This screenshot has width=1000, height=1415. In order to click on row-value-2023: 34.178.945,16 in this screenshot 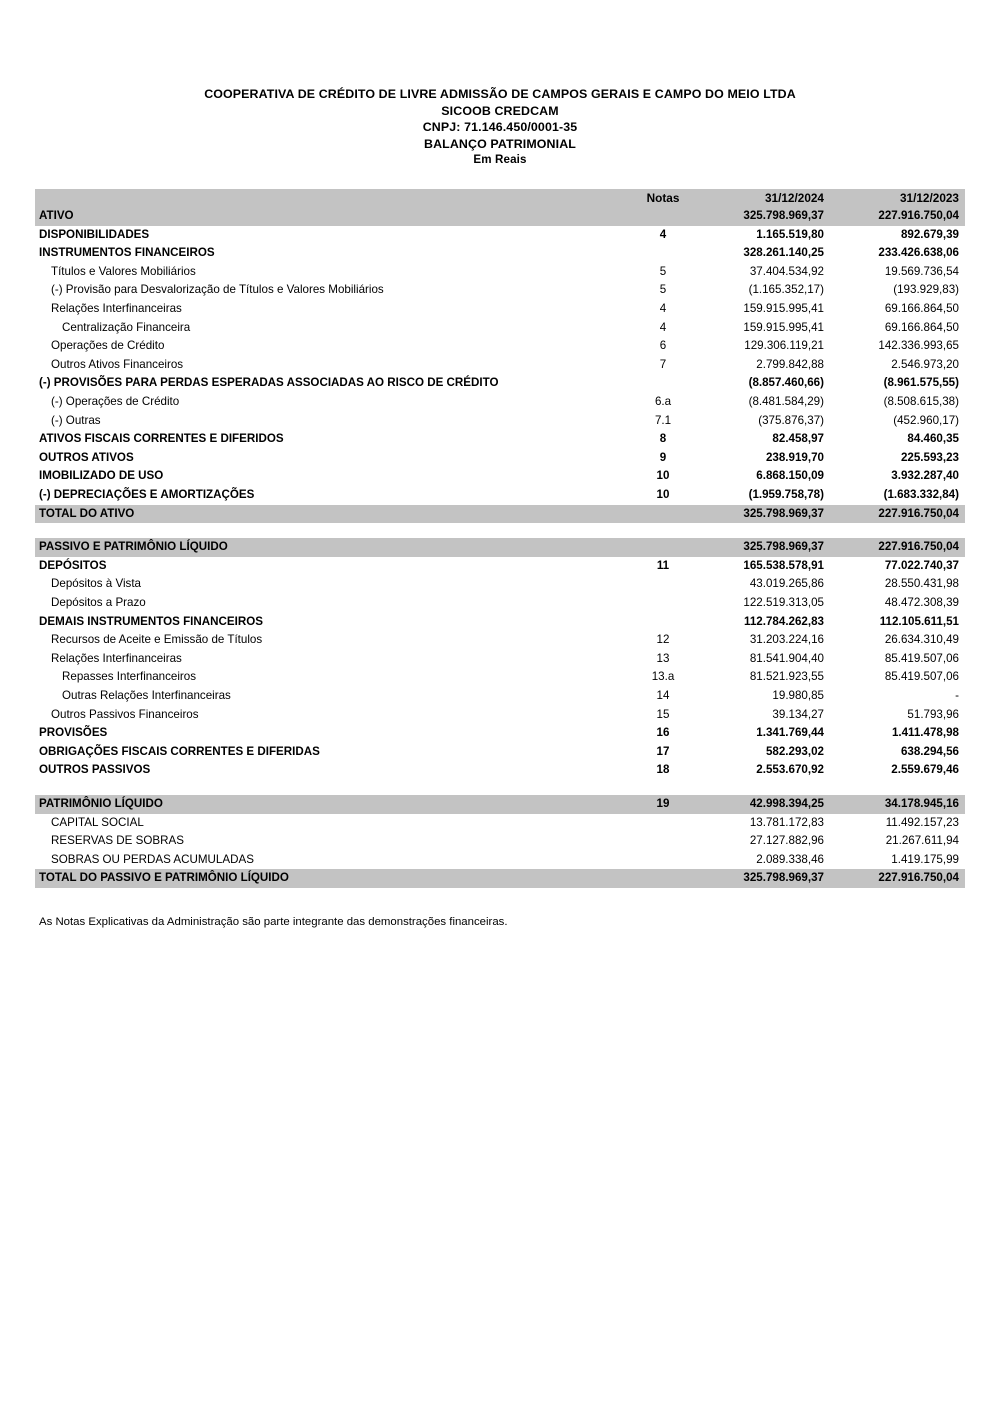, I will do `click(897, 804)`.